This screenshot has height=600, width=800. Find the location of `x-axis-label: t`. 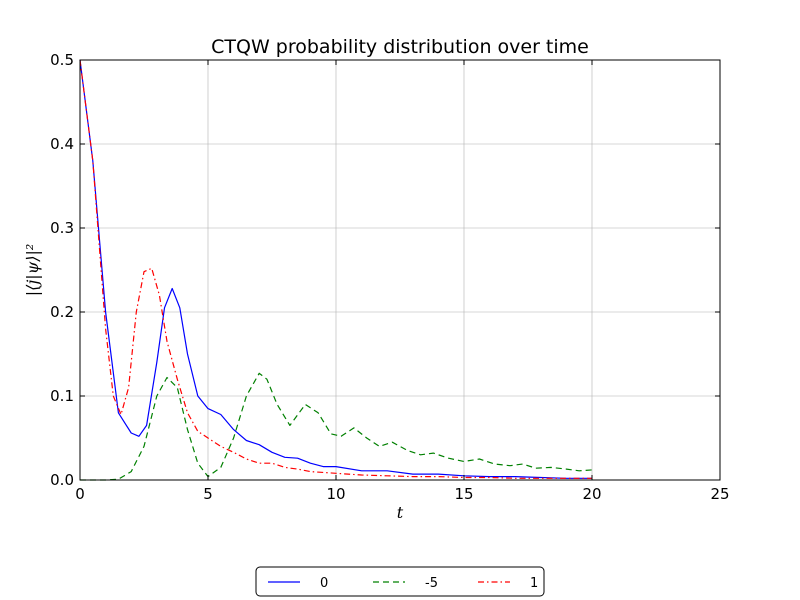

x-axis-label: t is located at coordinates (400, 512).